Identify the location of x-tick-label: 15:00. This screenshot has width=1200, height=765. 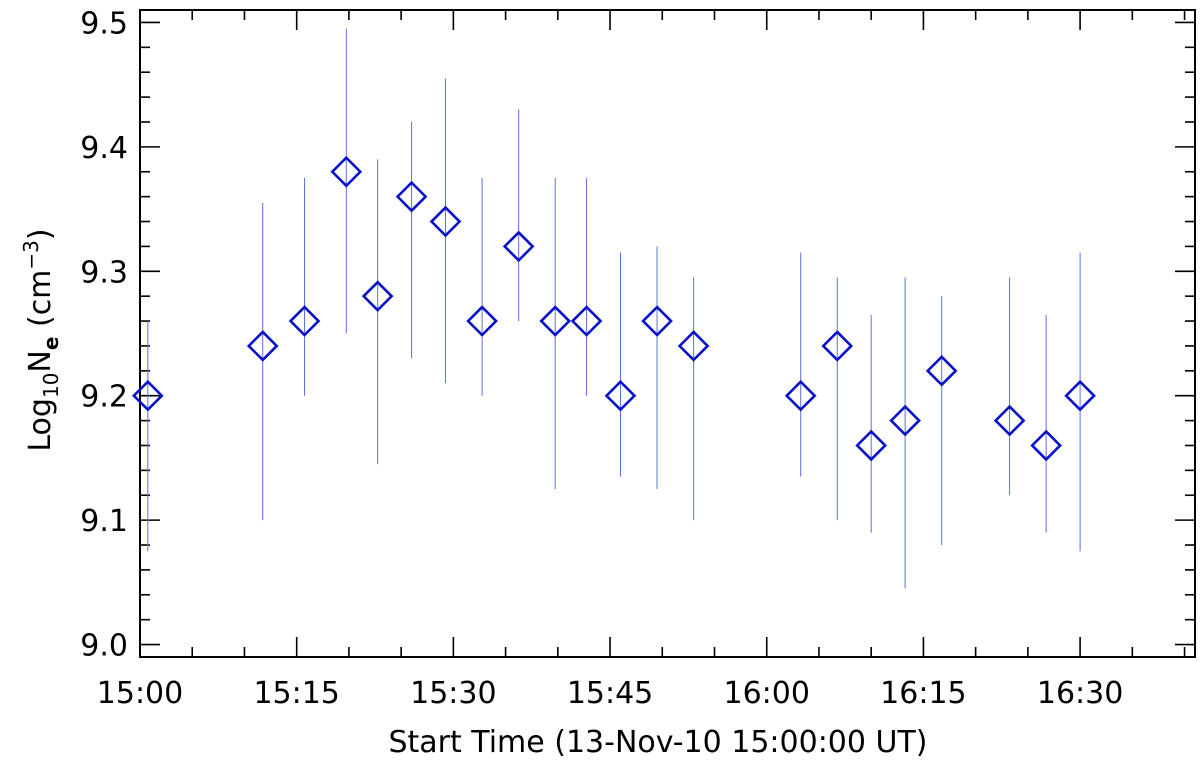
(140, 693).